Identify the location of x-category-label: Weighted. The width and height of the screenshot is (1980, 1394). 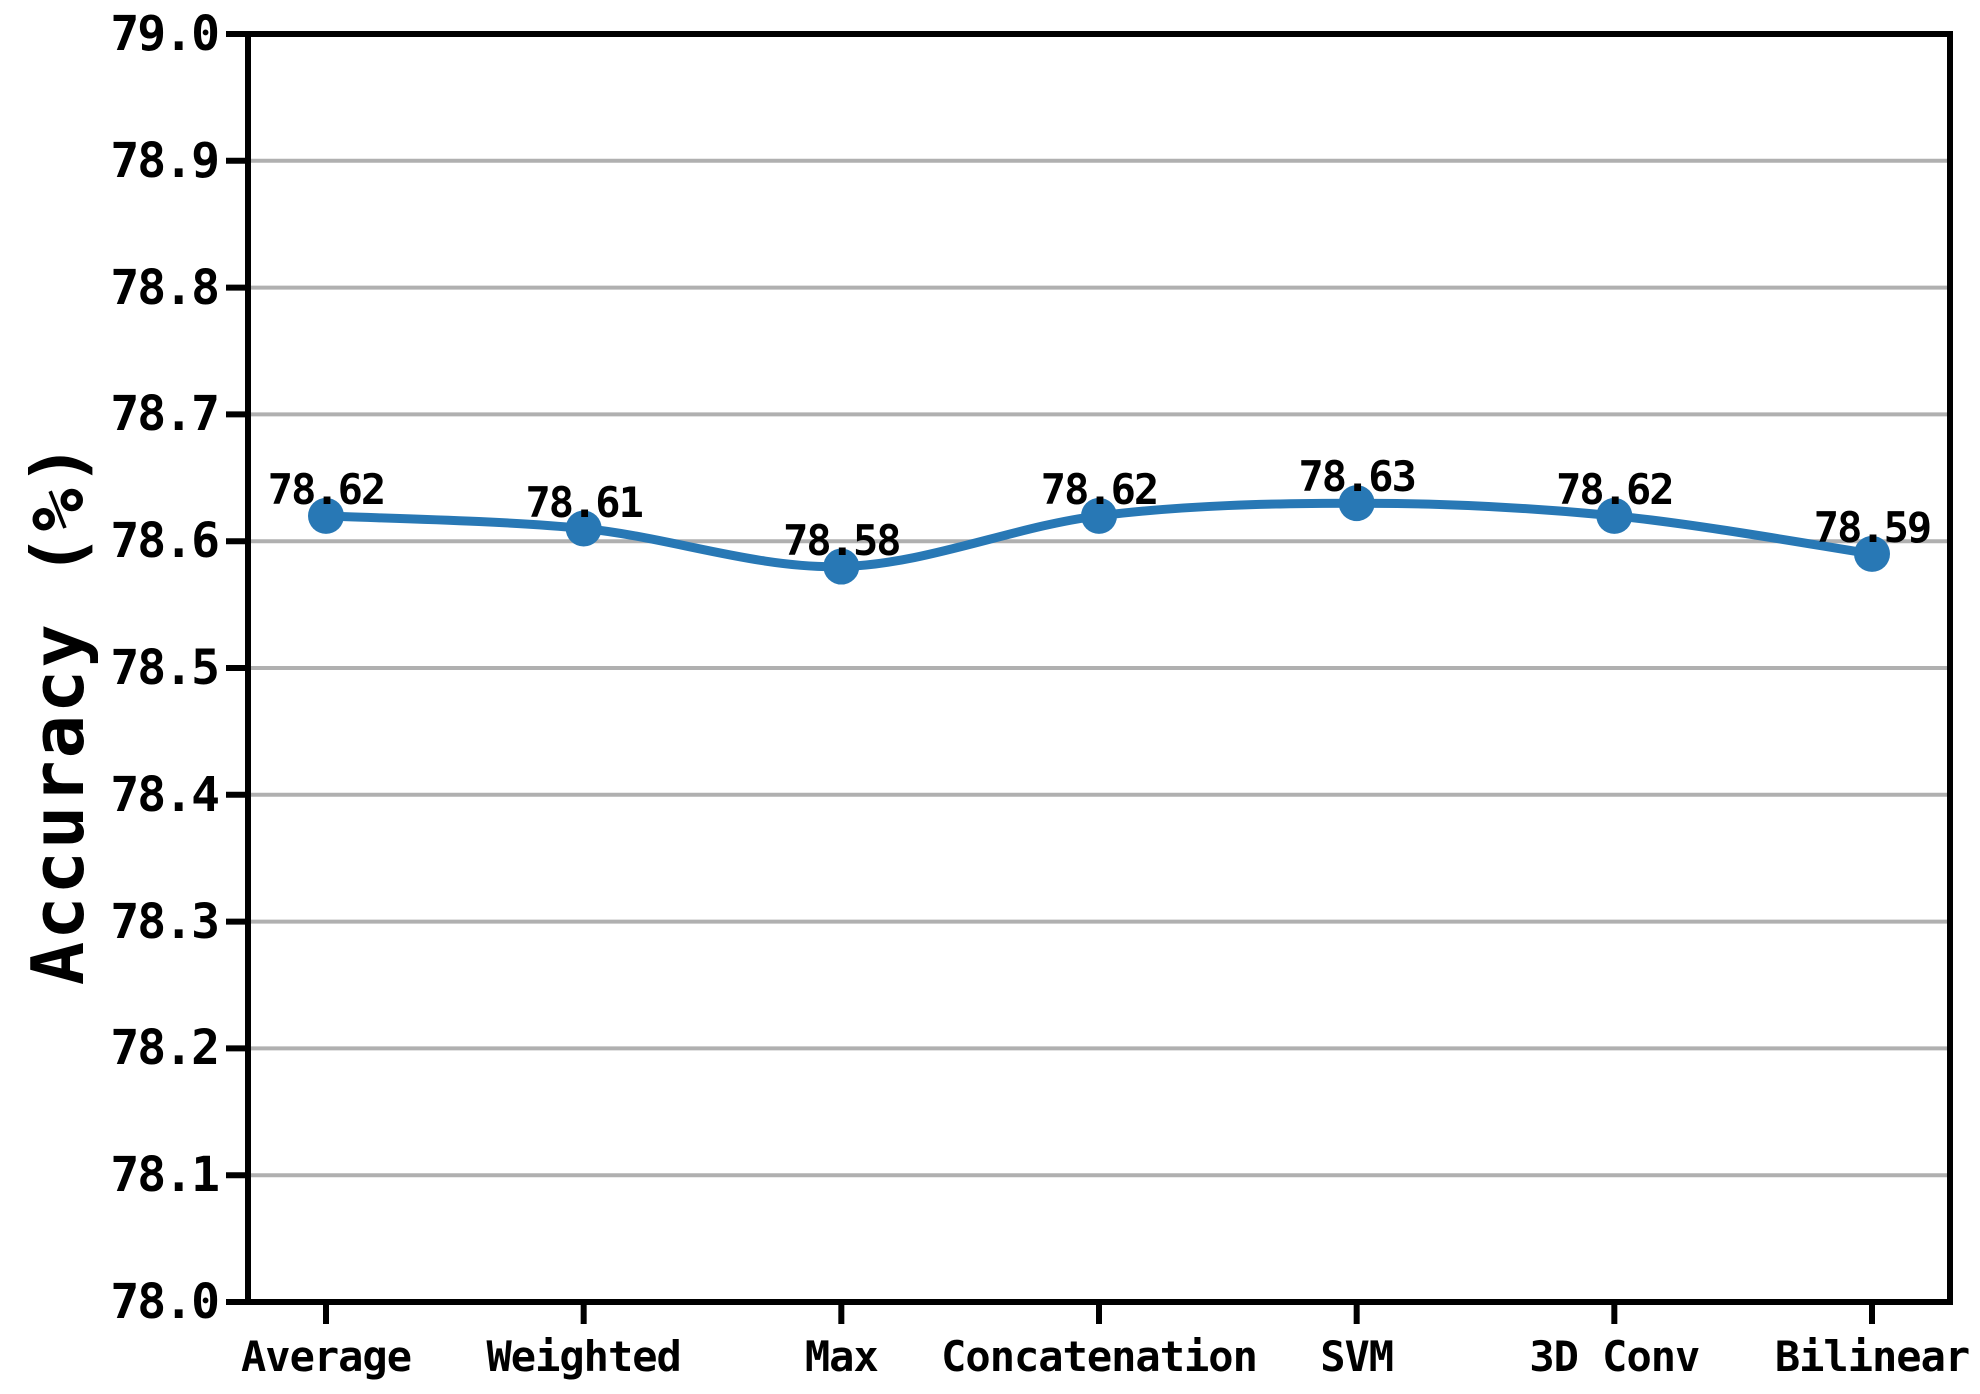
(584, 1356).